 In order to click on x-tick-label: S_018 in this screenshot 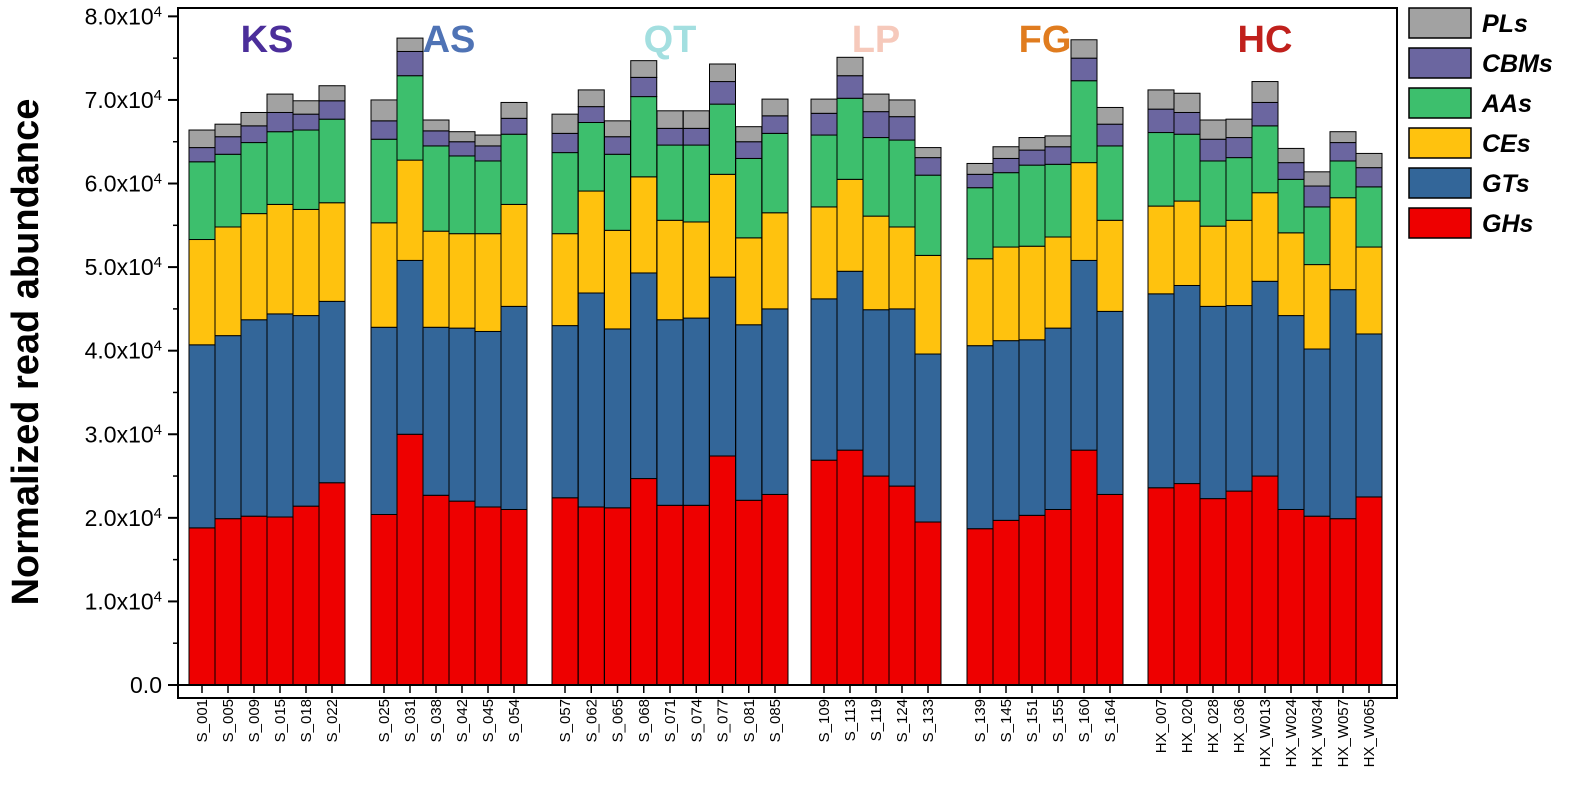, I will do `click(306, 720)`.